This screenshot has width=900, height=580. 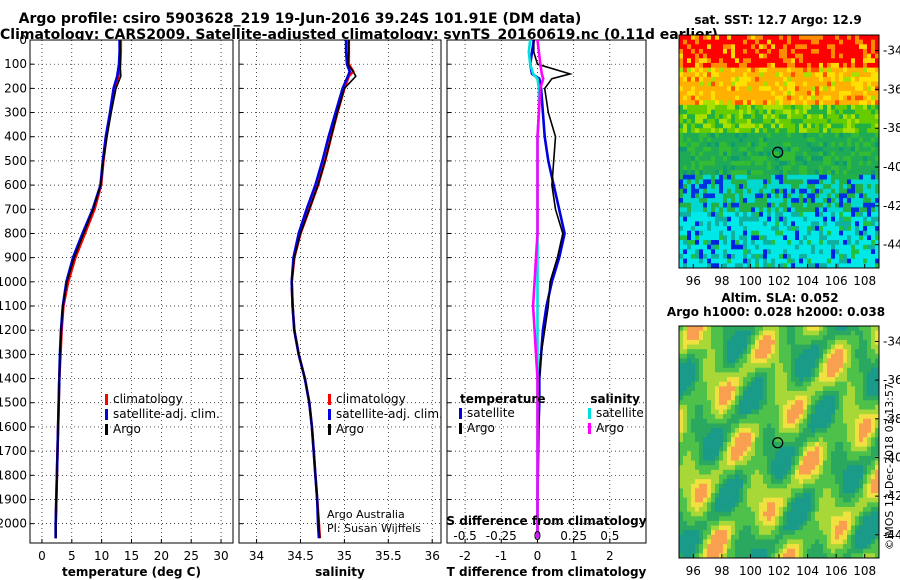 What do you see at coordinates (891, 206) in the screenshot?
I see `sst-map-ytick-label: -42` at bounding box center [891, 206].